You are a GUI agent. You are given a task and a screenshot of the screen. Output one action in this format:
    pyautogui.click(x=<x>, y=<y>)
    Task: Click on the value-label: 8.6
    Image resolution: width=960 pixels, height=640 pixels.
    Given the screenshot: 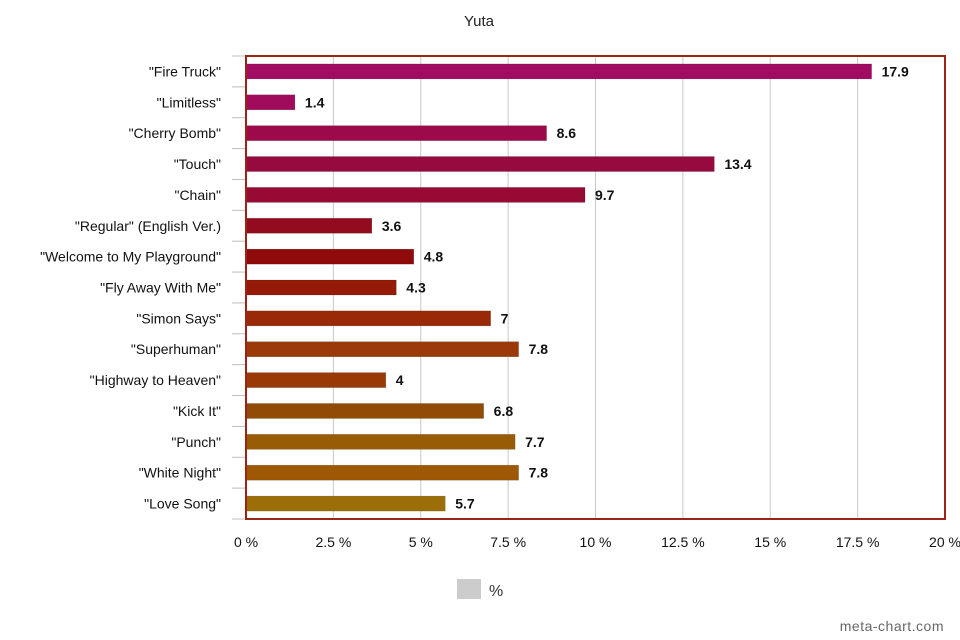 What is the action you would take?
    pyautogui.click(x=567, y=133)
    